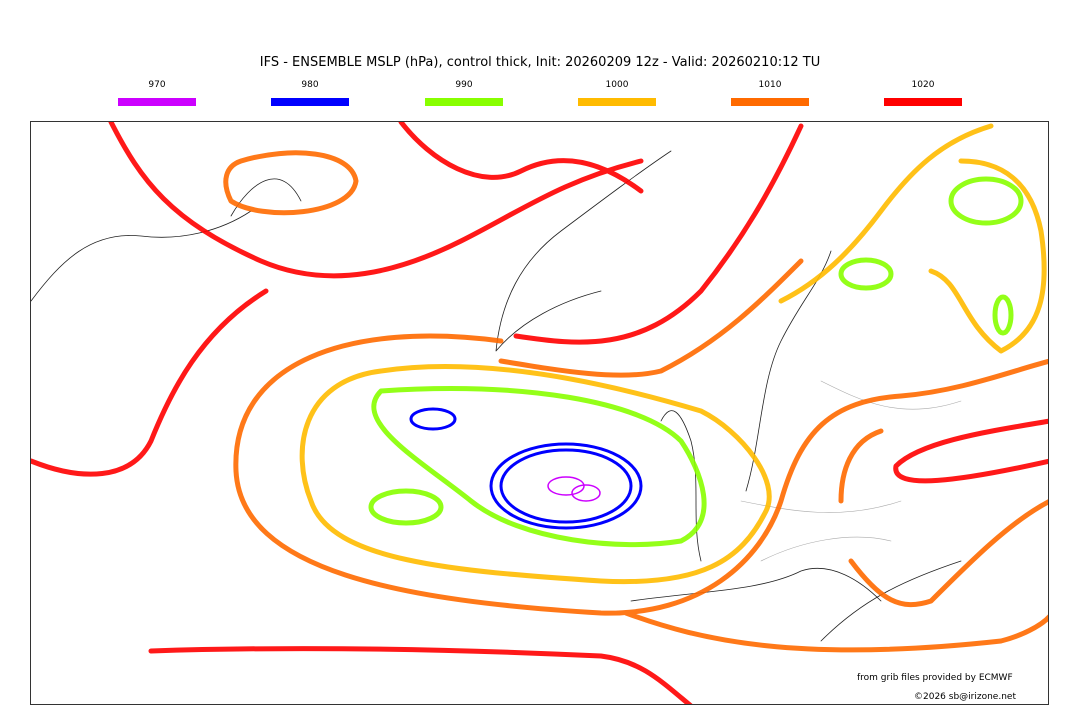 This screenshot has width=1080, height=718. I want to click on copyright: ©2026 sb@irizone.net, so click(965, 697).